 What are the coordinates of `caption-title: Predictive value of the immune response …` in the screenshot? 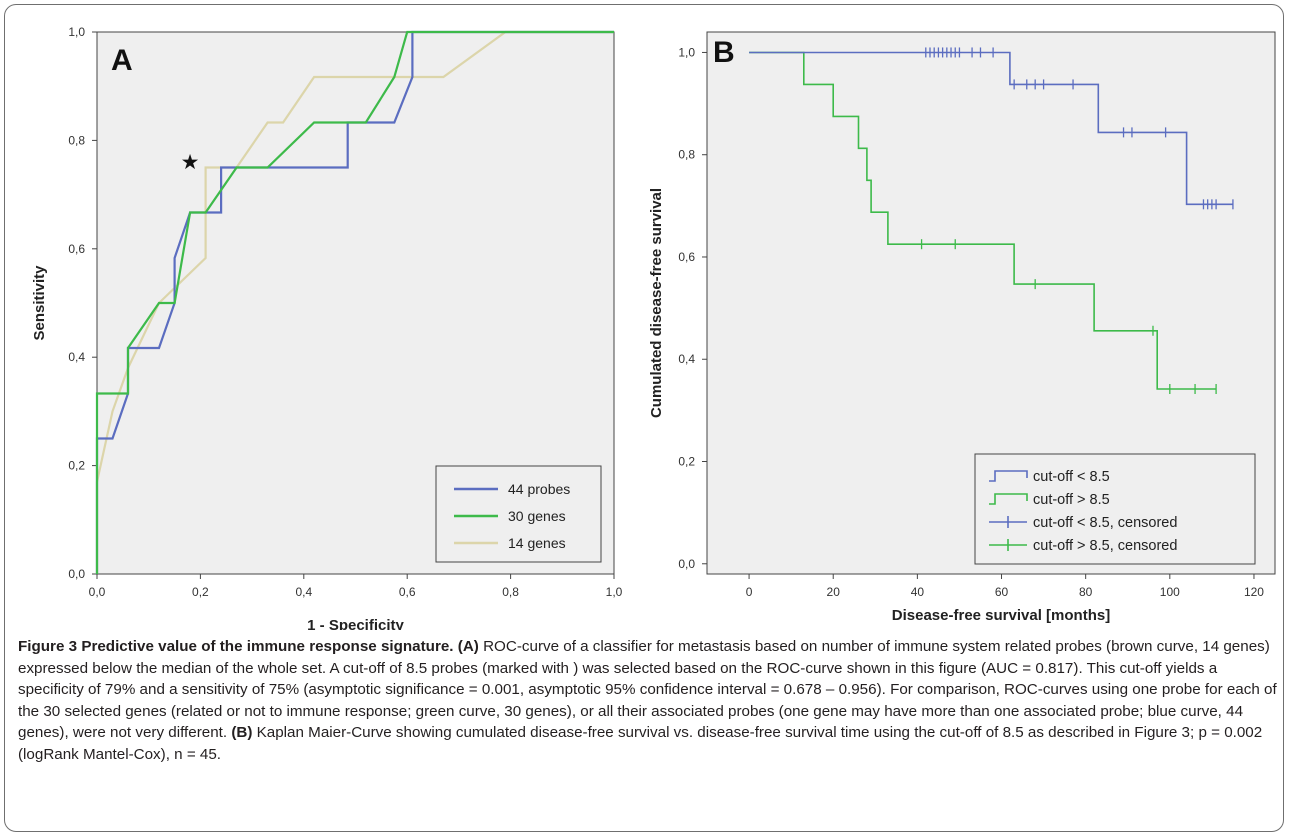 It's located at (267, 646).